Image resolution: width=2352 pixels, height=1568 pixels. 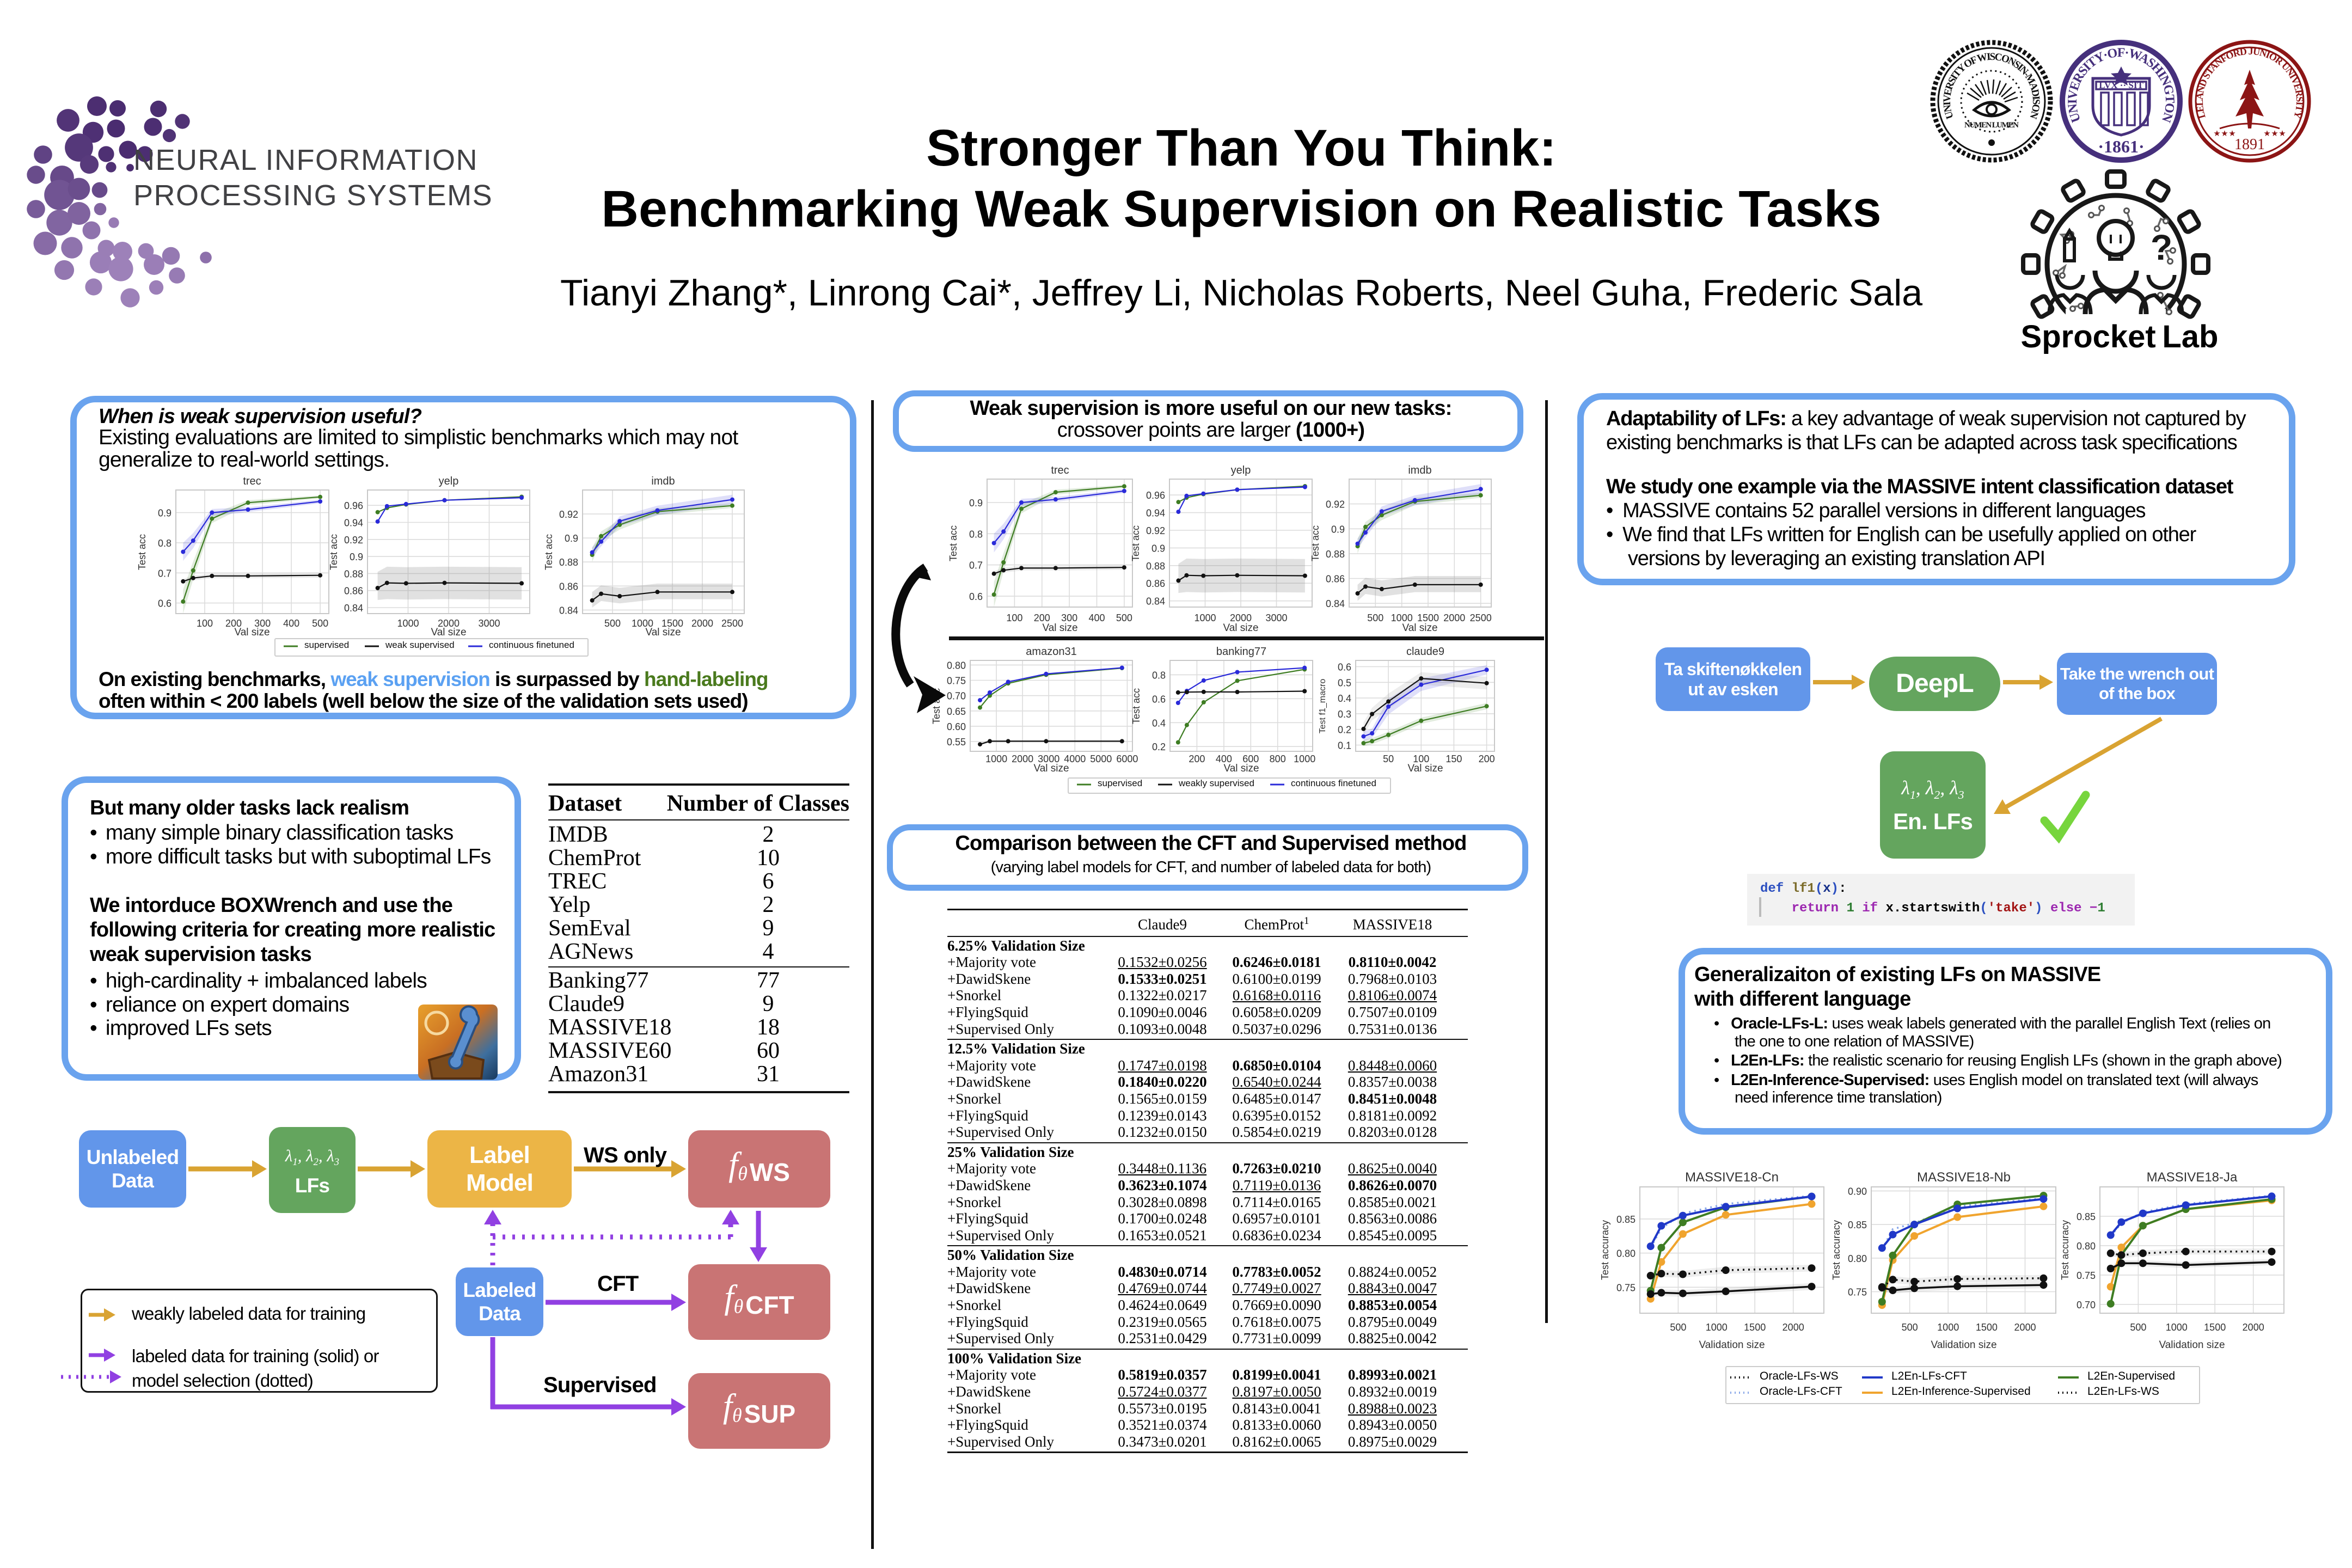 I want to click on svg-text: 2500, so click(x=732, y=623).